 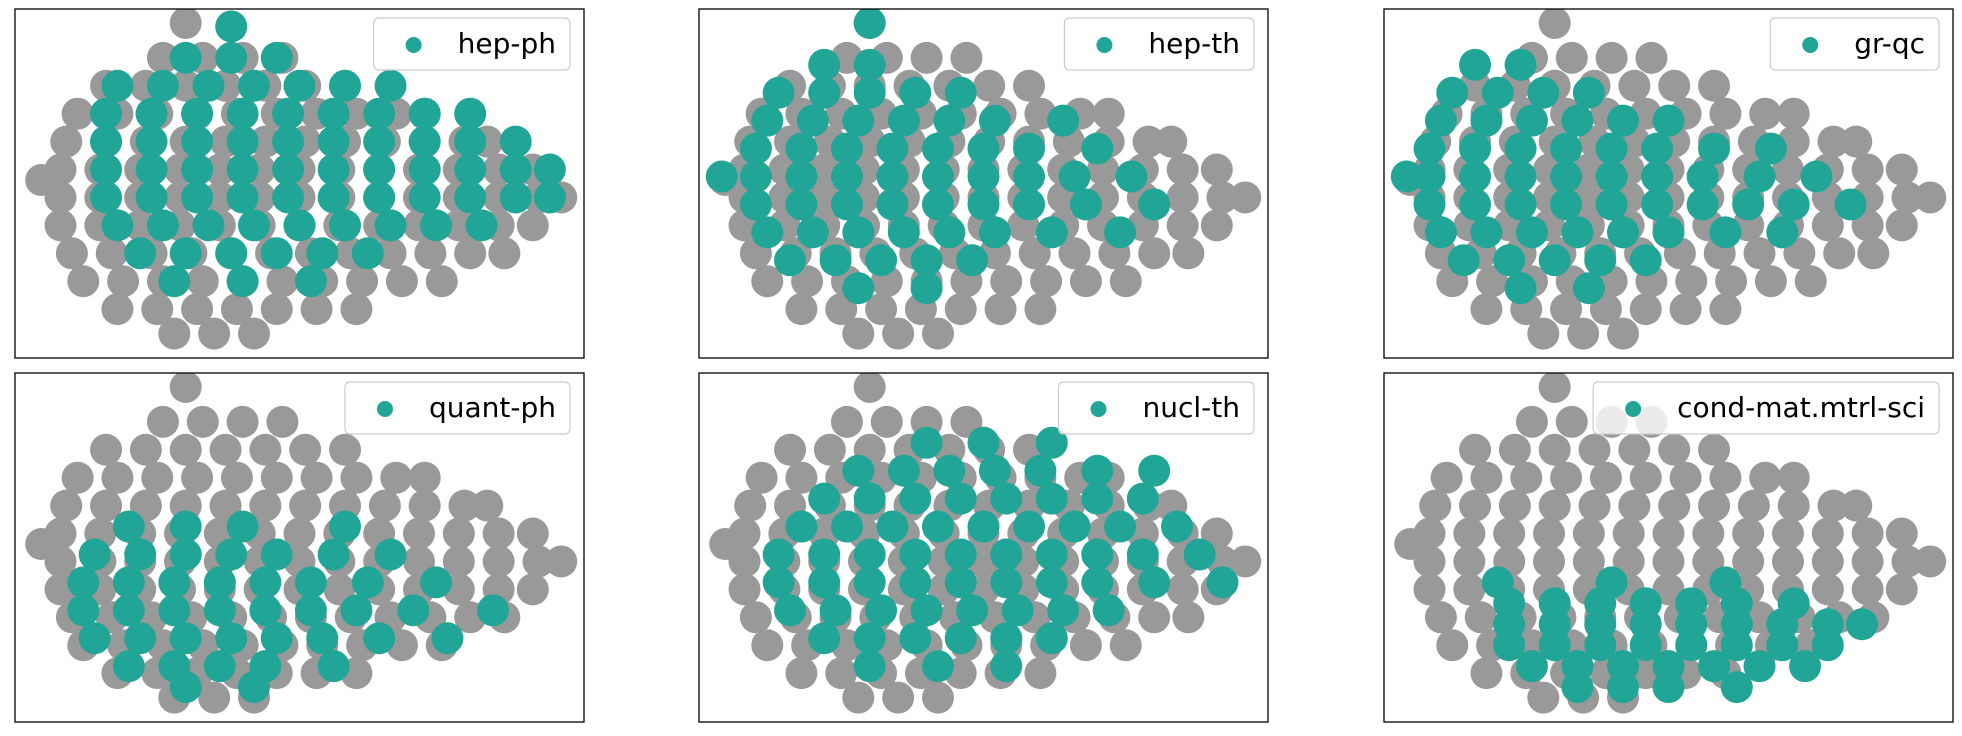 What do you see at coordinates (1194, 43) in the screenshot?
I see `legend-label: hep-th` at bounding box center [1194, 43].